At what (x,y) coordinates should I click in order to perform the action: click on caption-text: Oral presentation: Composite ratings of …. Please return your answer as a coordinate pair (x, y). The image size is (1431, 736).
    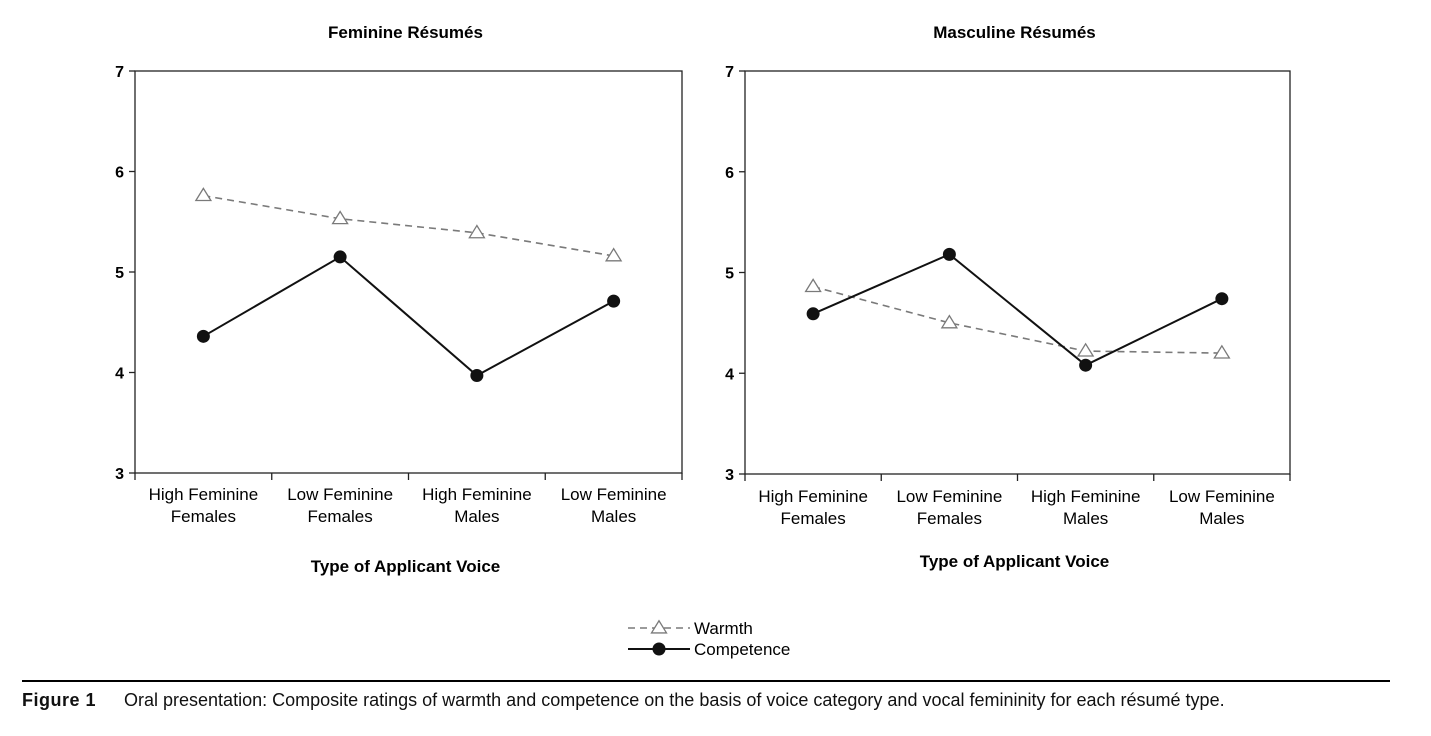
    Looking at the image, I should click on (674, 700).